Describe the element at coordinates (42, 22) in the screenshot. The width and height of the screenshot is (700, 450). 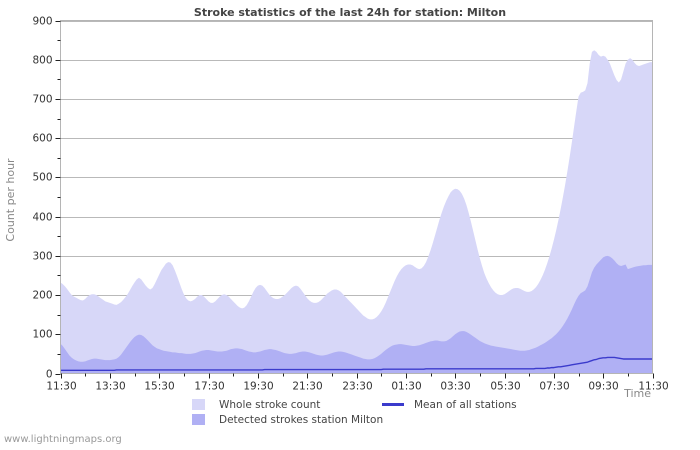
I see `y-tick-label: 900` at that location.